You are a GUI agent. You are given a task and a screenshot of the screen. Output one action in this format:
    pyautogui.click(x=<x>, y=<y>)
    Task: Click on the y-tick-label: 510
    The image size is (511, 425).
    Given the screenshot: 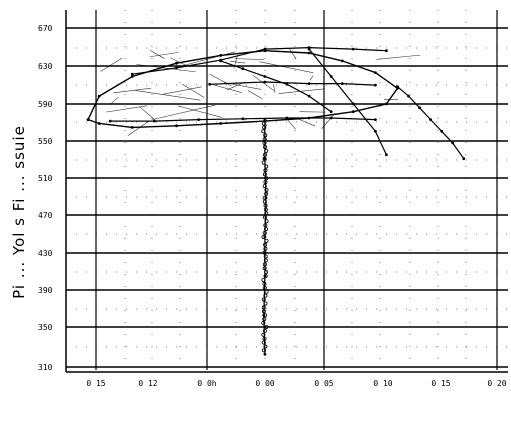 What is the action you would take?
    pyautogui.click(x=45, y=178)
    